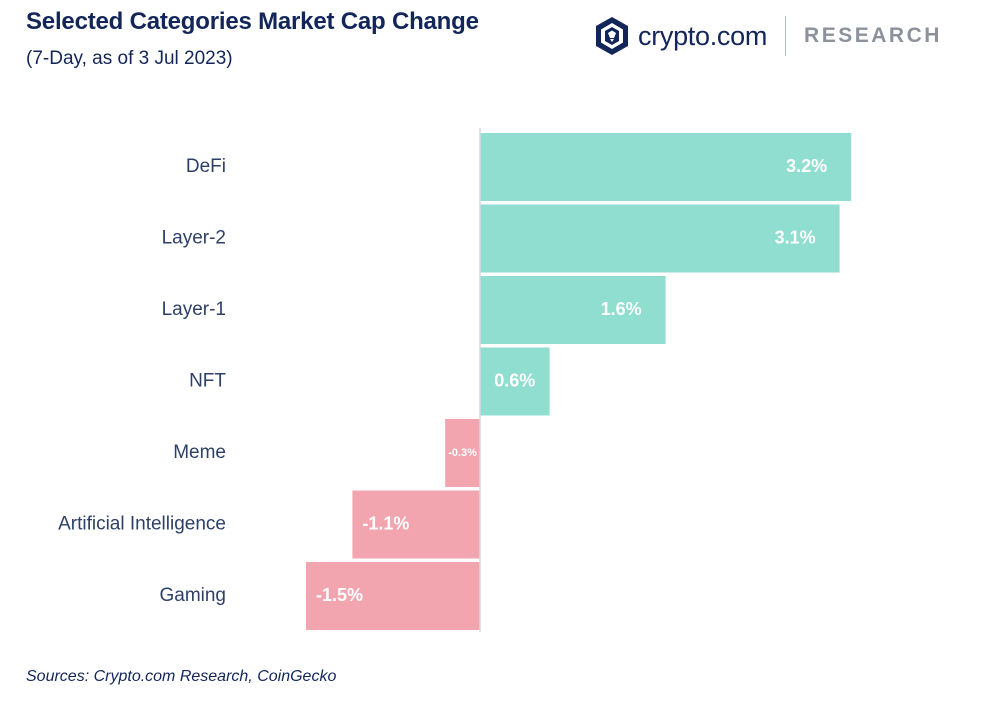 The height and width of the screenshot is (706, 994). I want to click on brand-research-tag: RESEARCH, so click(873, 35).